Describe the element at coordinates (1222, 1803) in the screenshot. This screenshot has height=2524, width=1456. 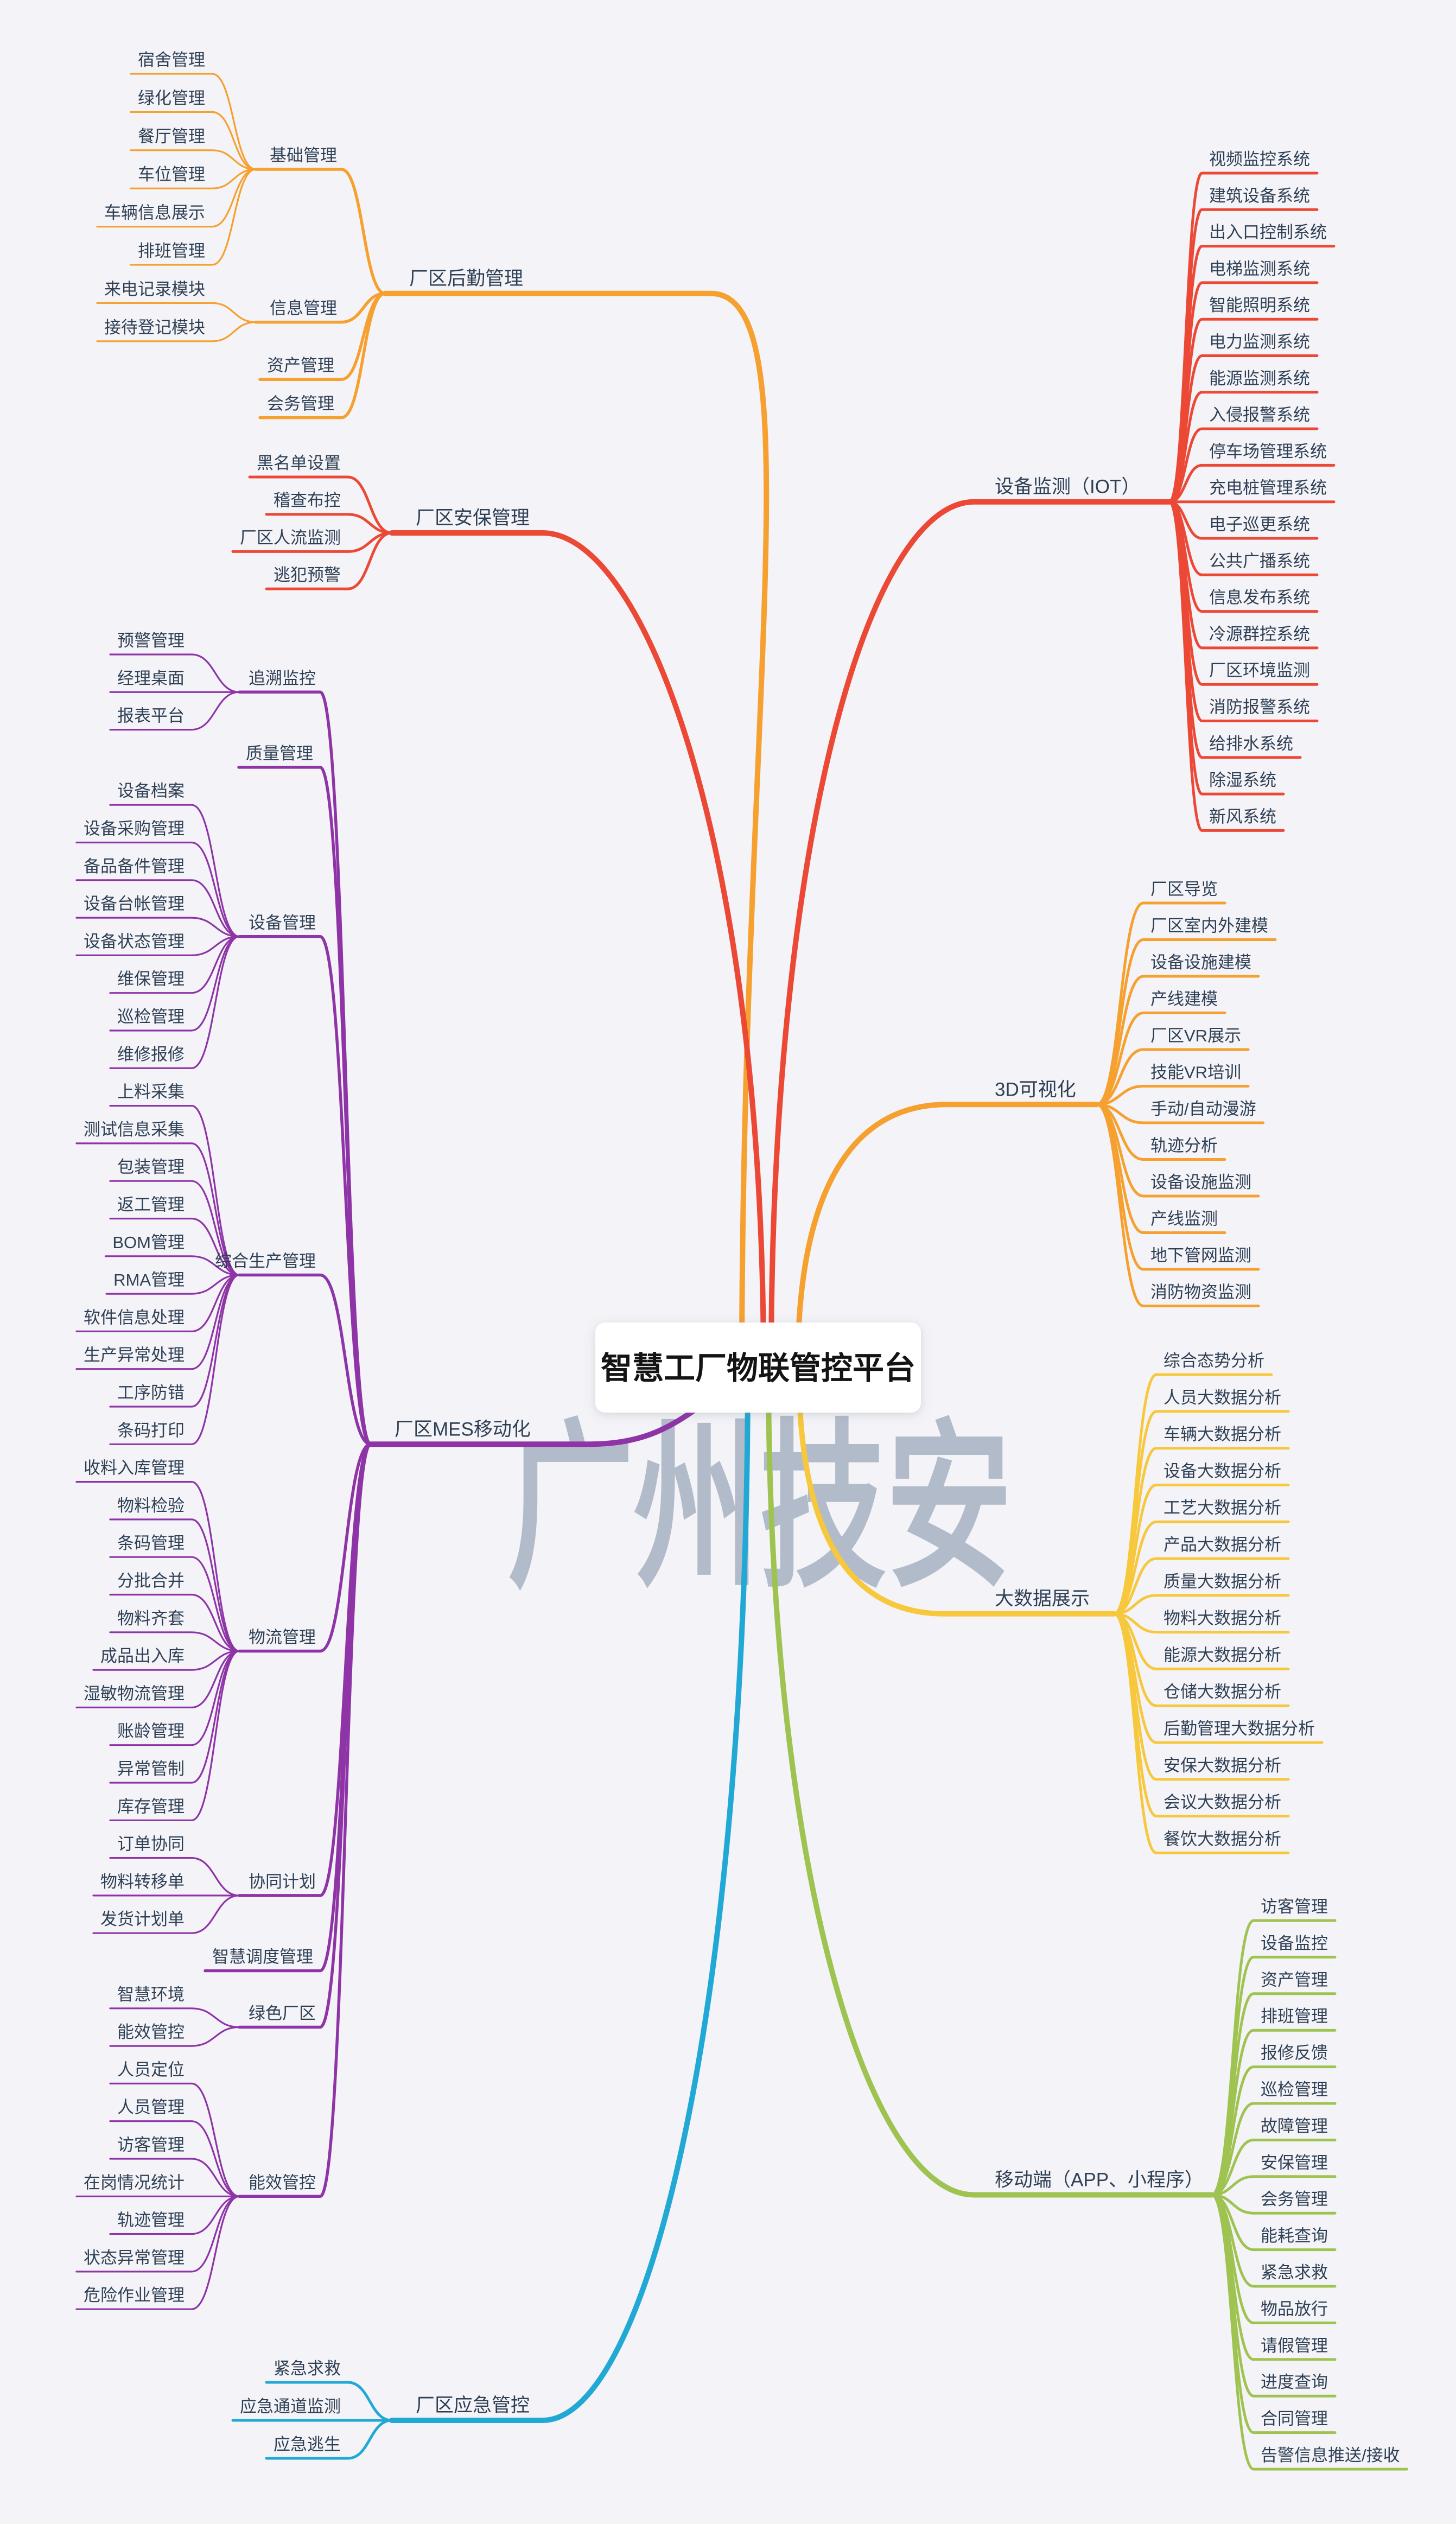
I see `leaf-label: 会议大数据分析` at that location.